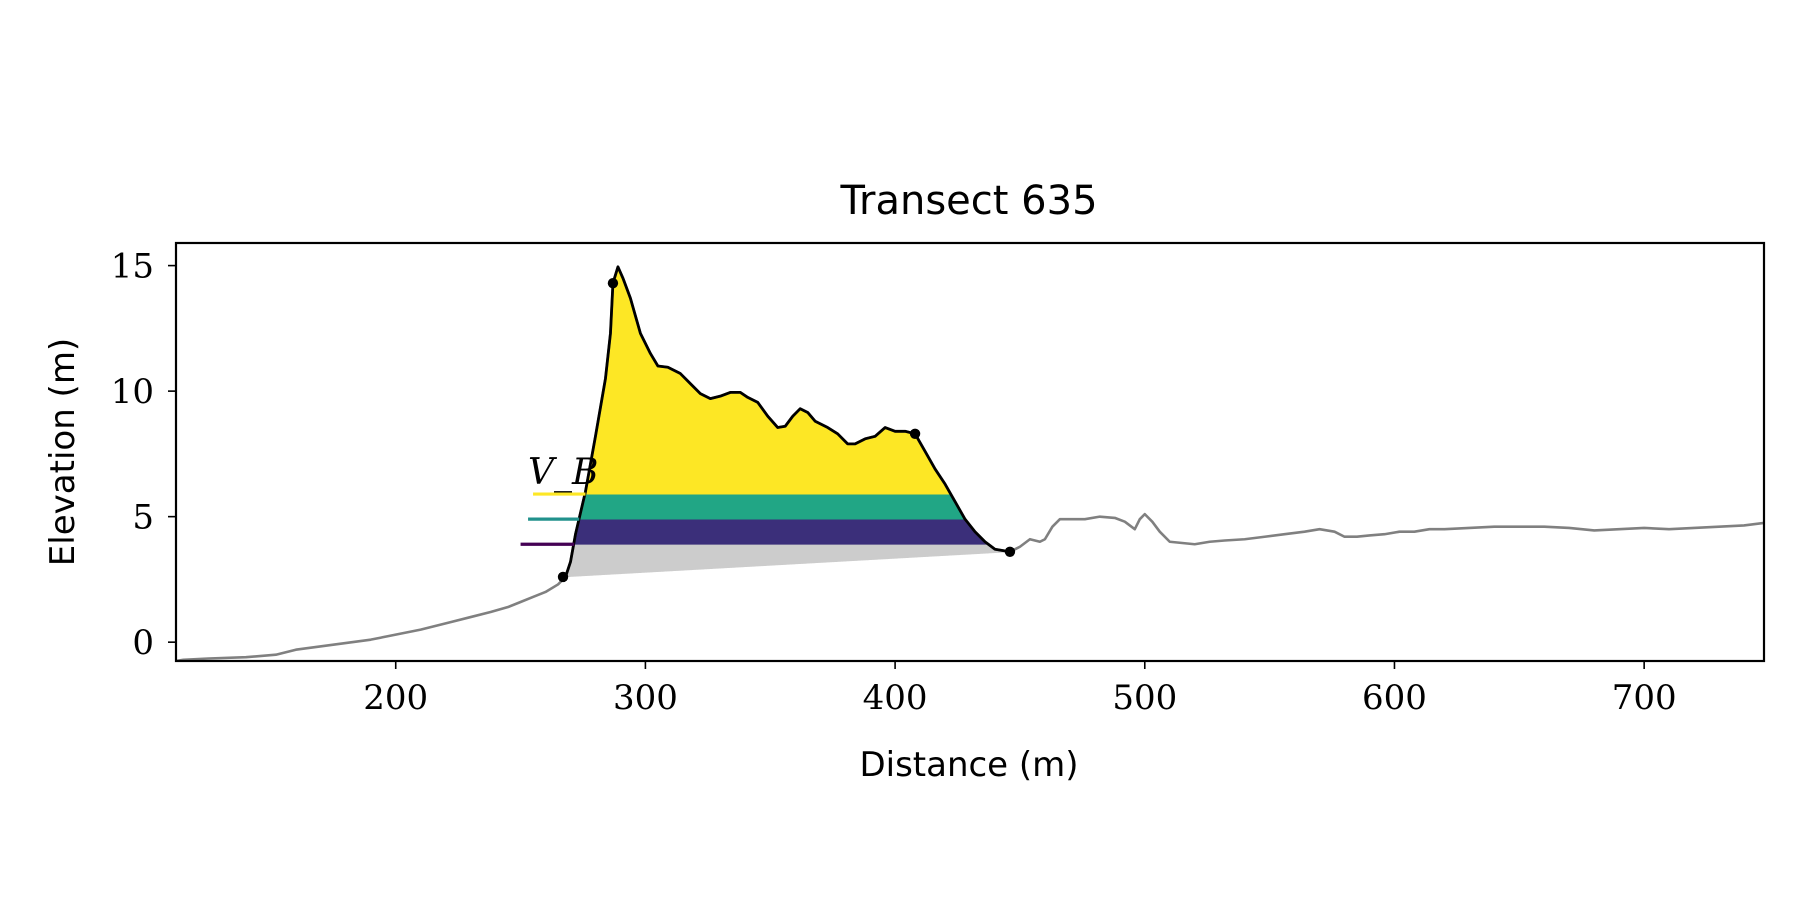 The height and width of the screenshot is (900, 1800). What do you see at coordinates (132, 392) in the screenshot?
I see `y-tick-label: 10` at bounding box center [132, 392].